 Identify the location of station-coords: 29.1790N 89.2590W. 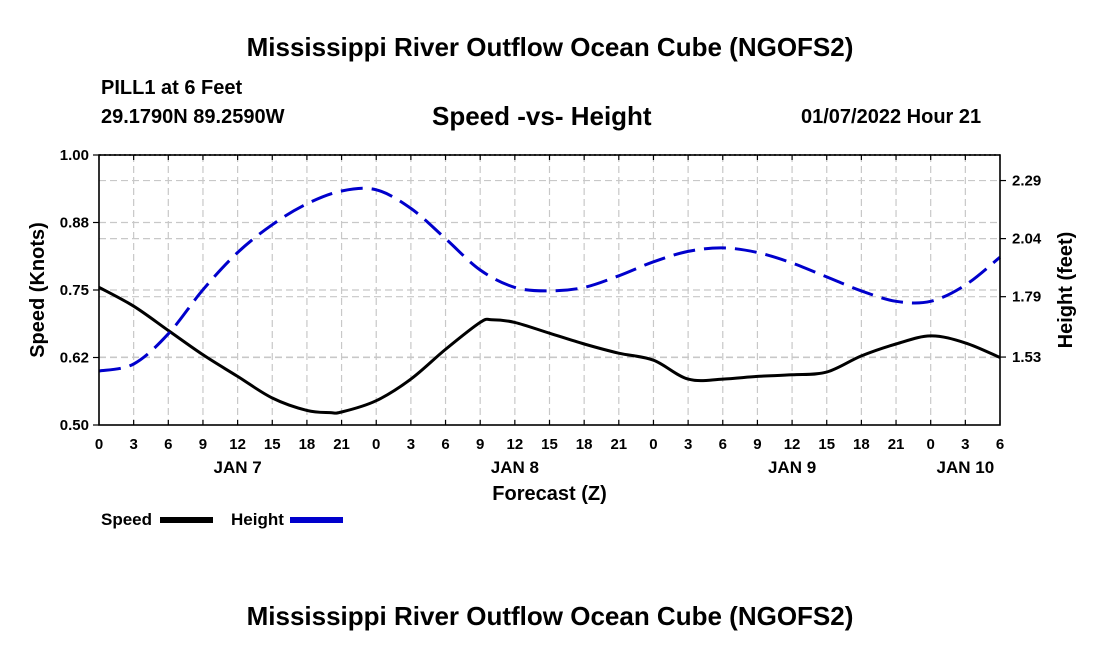
(193, 117).